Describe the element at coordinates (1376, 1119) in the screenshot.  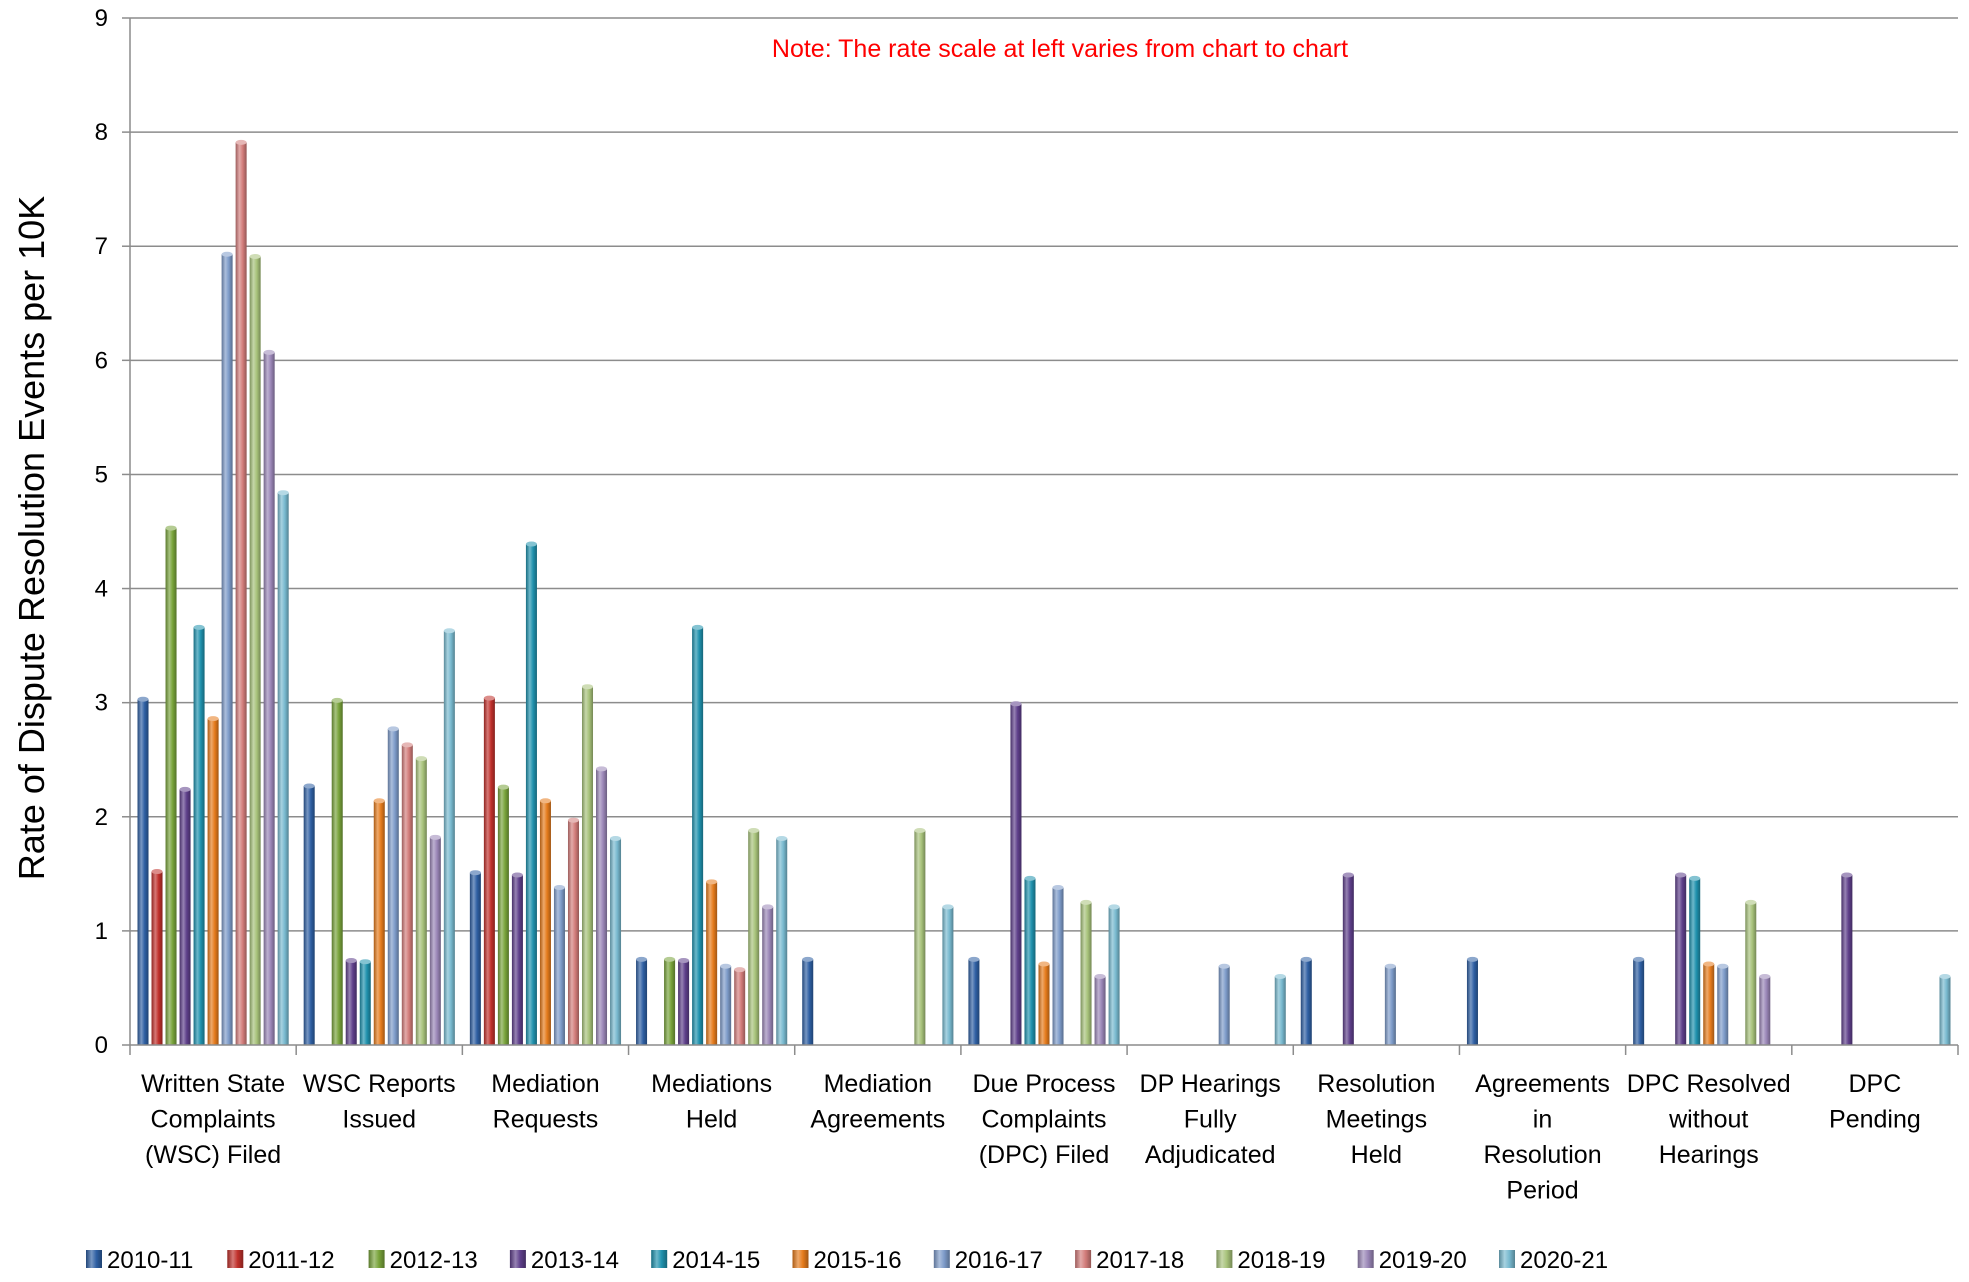
I see `x-category-label: Resolution Meetings Held` at that location.